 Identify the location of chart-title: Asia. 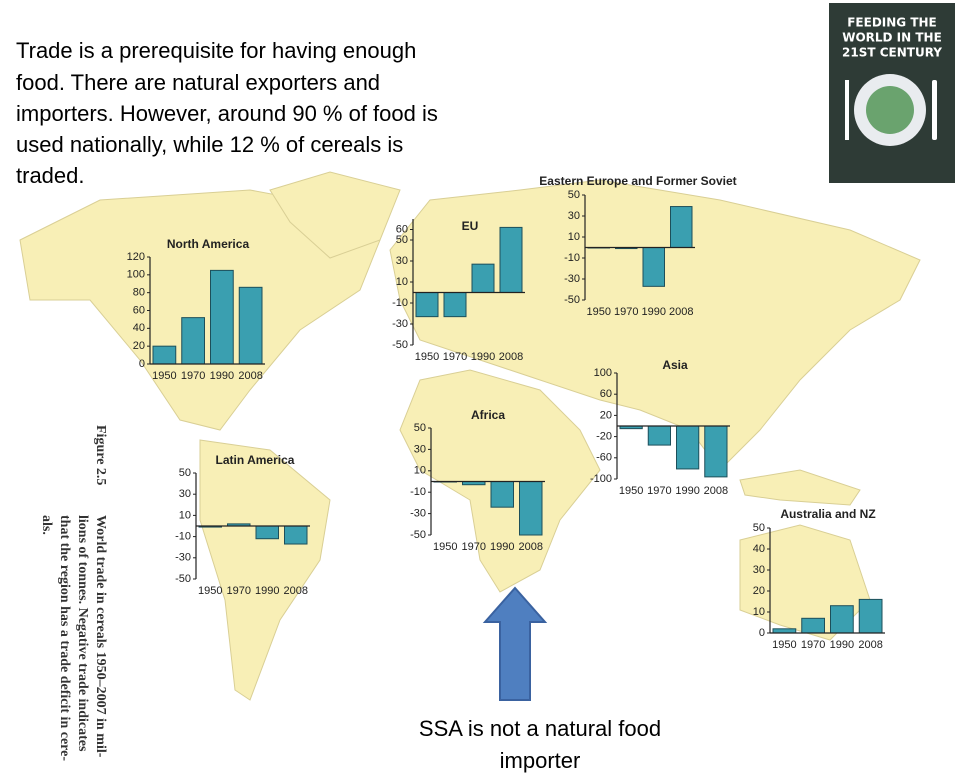
(675, 365).